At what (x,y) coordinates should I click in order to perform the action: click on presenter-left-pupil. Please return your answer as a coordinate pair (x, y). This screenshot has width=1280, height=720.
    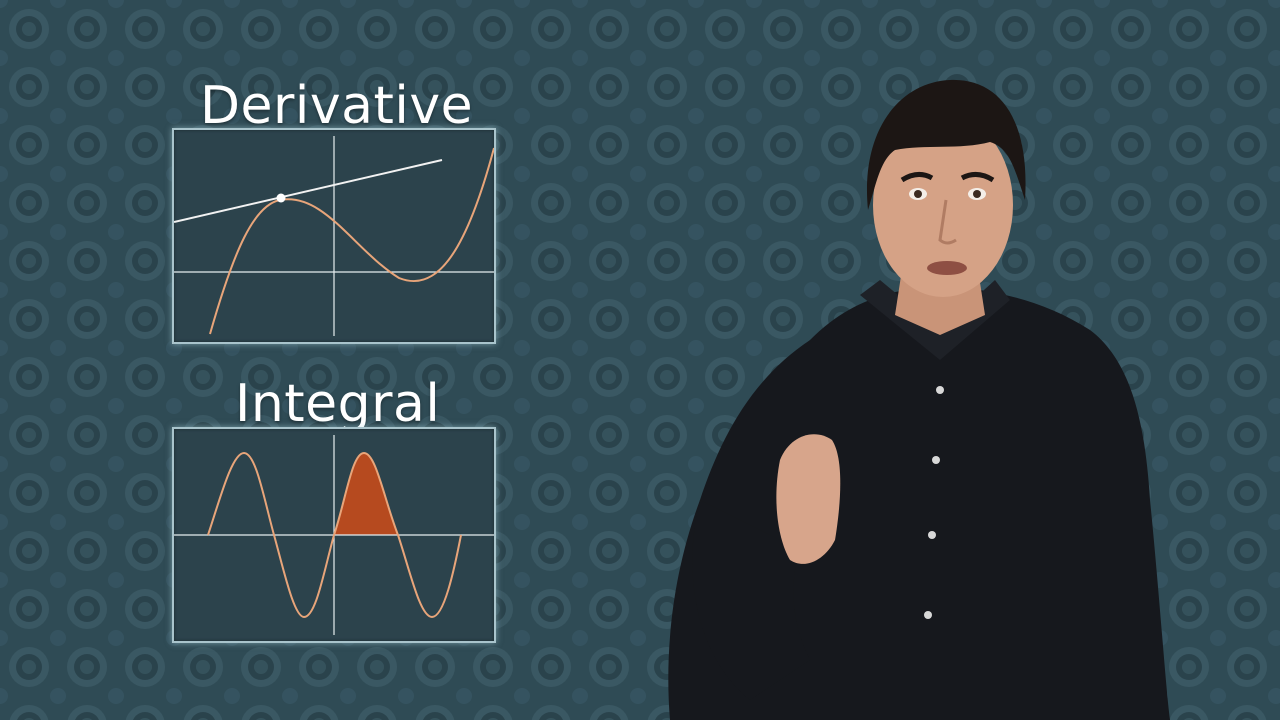
    Looking at the image, I should click on (918, 194).